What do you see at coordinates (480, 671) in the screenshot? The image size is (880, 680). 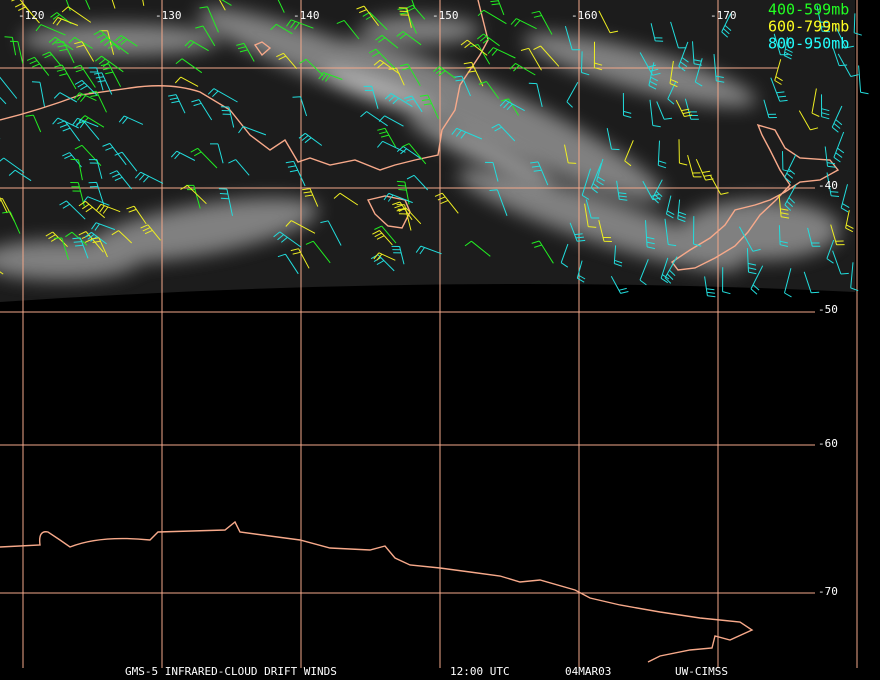 I see `footer-time: 12:00 UTC` at bounding box center [480, 671].